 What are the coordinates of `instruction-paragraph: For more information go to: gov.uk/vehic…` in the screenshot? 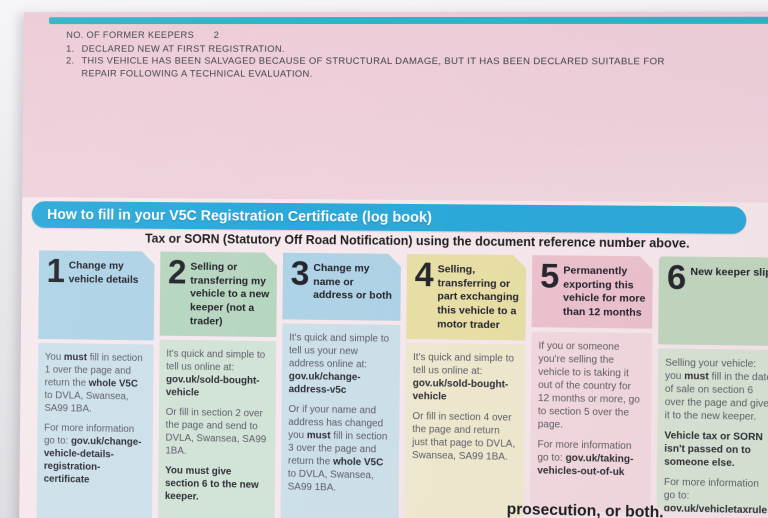 It's located at (715, 495).